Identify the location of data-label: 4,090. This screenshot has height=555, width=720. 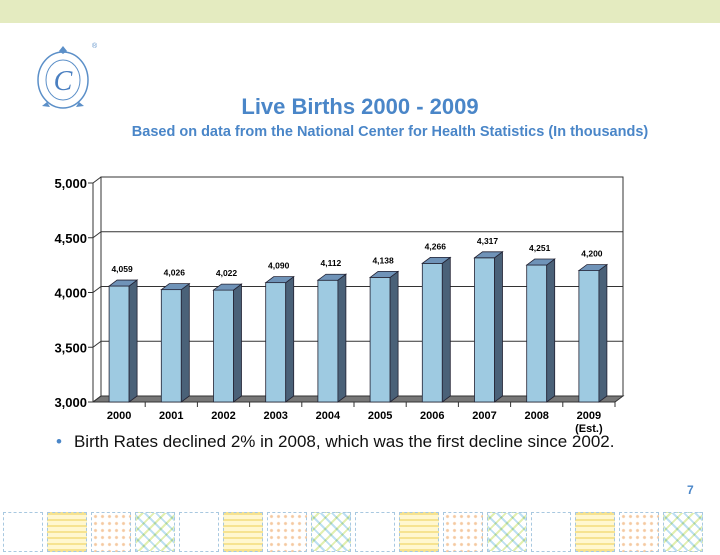
(279, 266).